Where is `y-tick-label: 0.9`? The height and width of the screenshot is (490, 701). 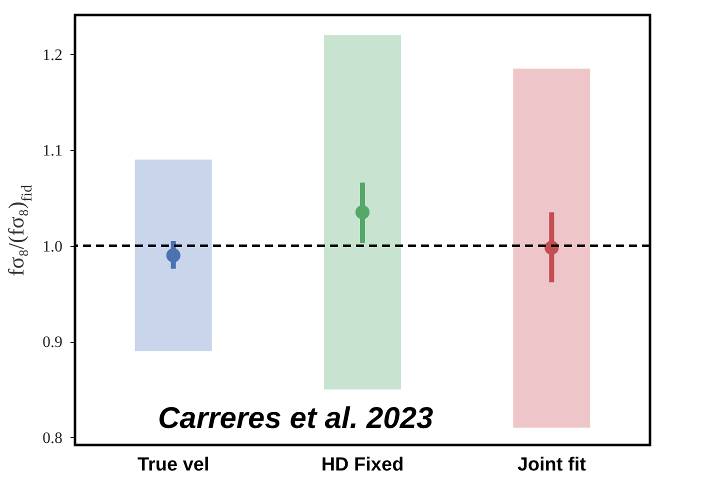
y-tick-label: 0.9 is located at coordinates (52, 343).